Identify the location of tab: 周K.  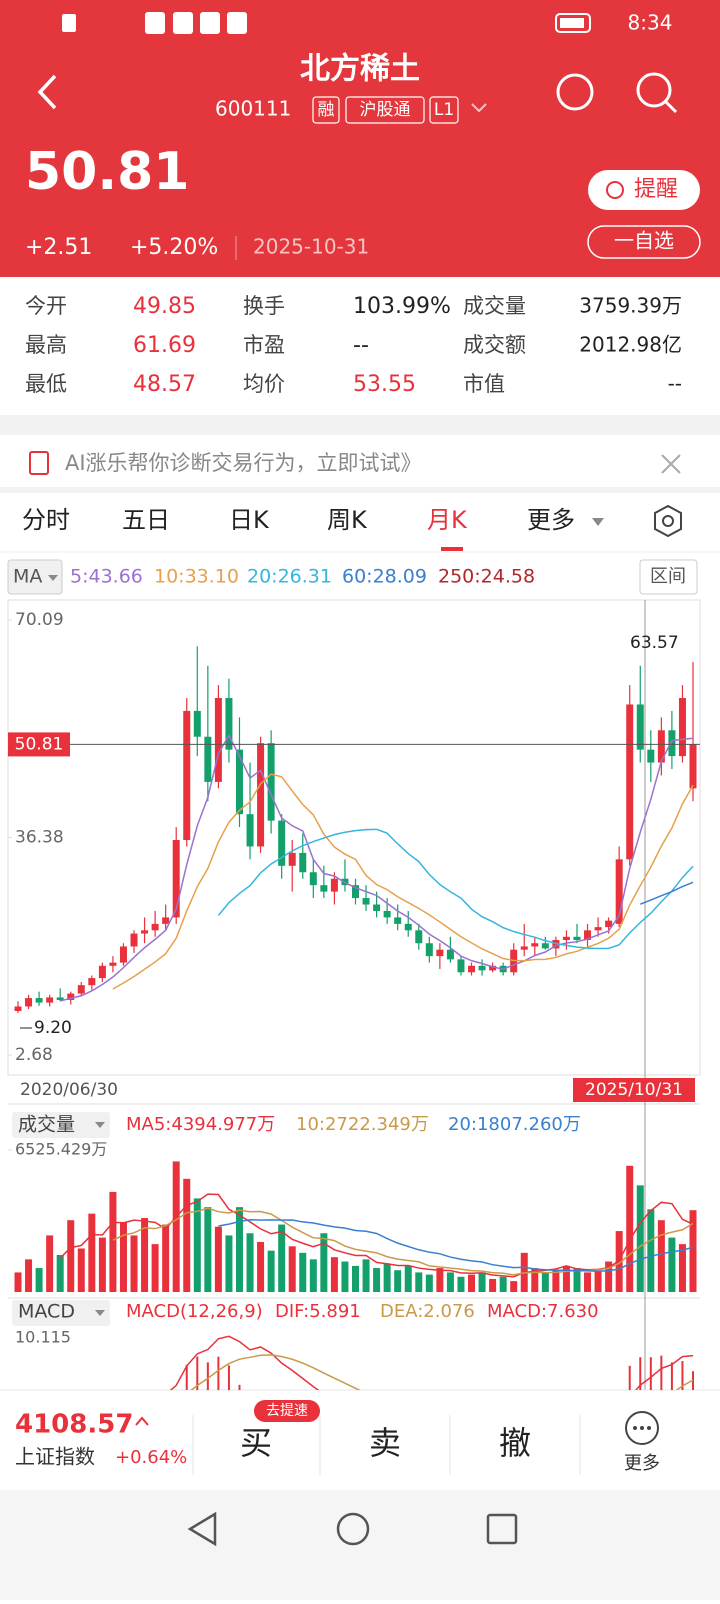
(347, 520).